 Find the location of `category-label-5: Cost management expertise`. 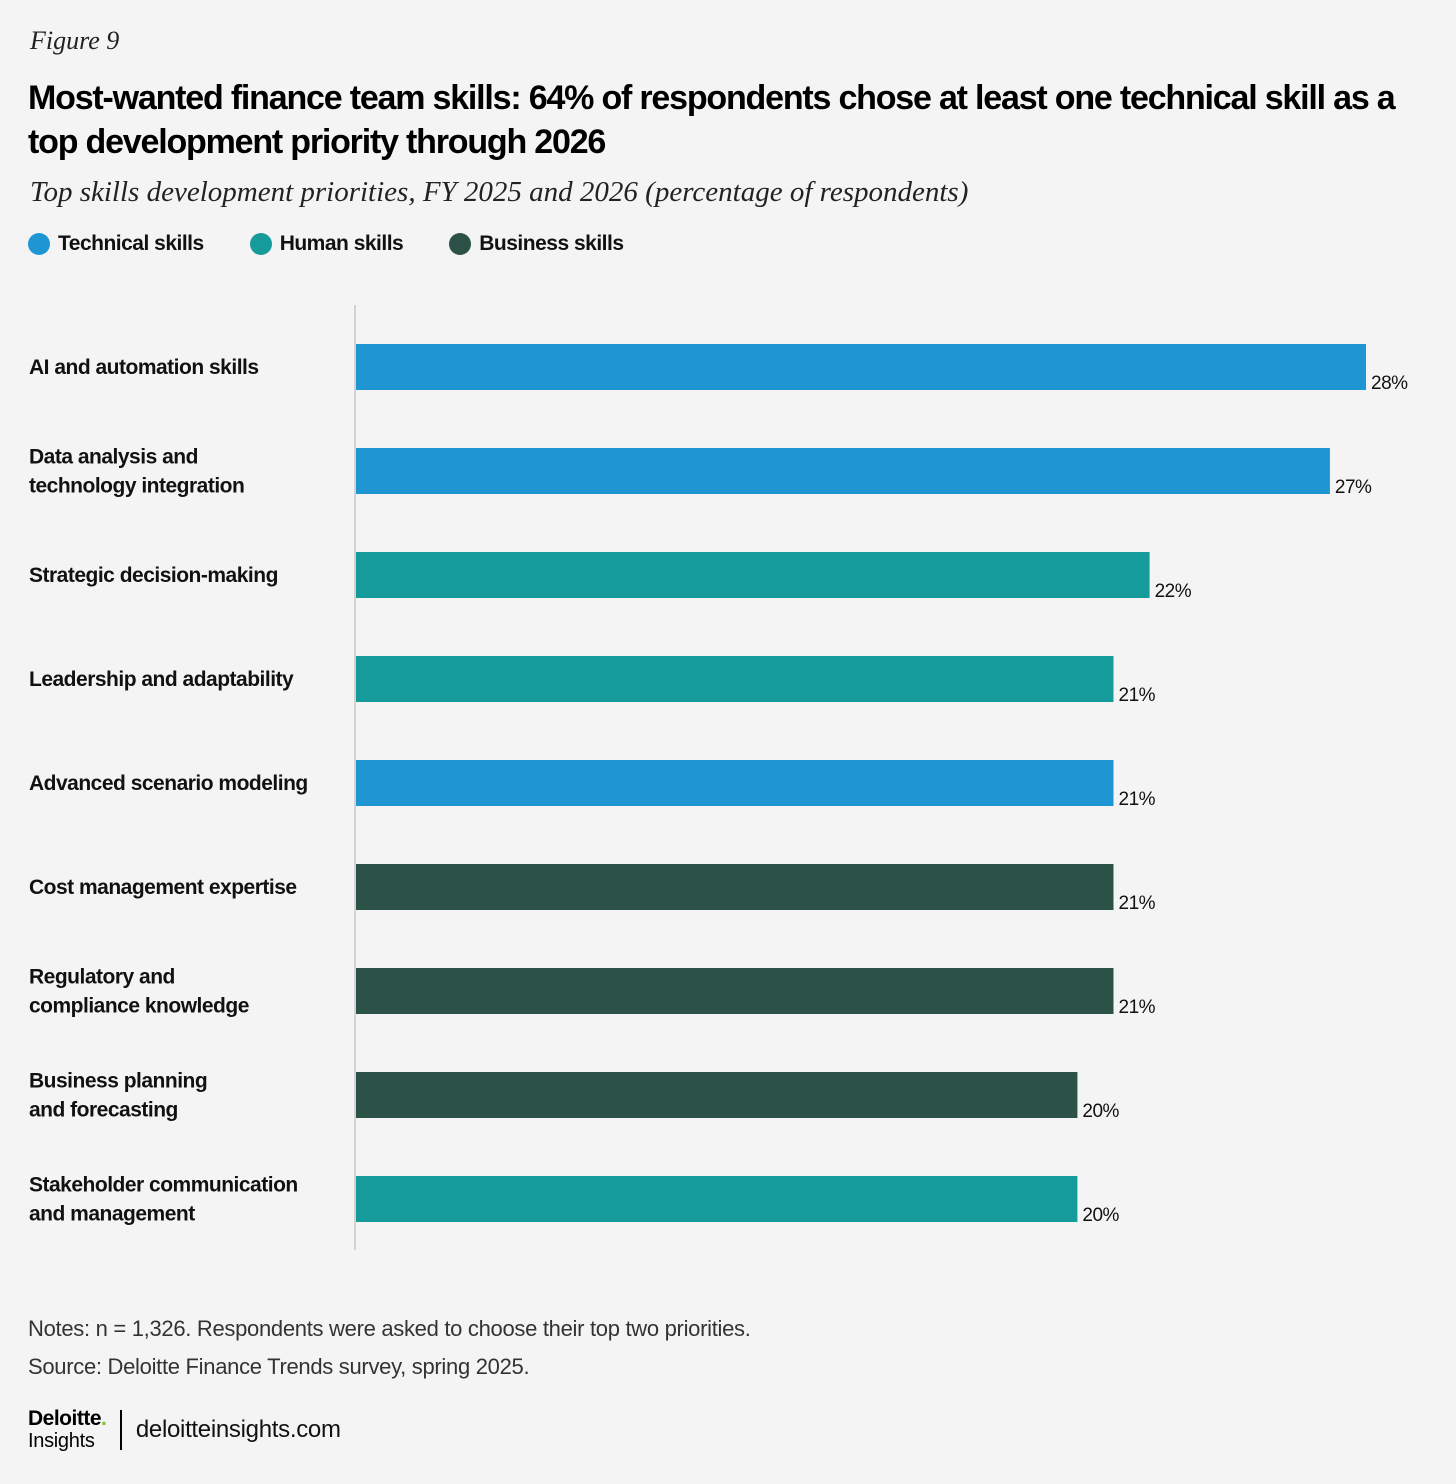

category-label-5: Cost management expertise is located at coordinates (163, 887).